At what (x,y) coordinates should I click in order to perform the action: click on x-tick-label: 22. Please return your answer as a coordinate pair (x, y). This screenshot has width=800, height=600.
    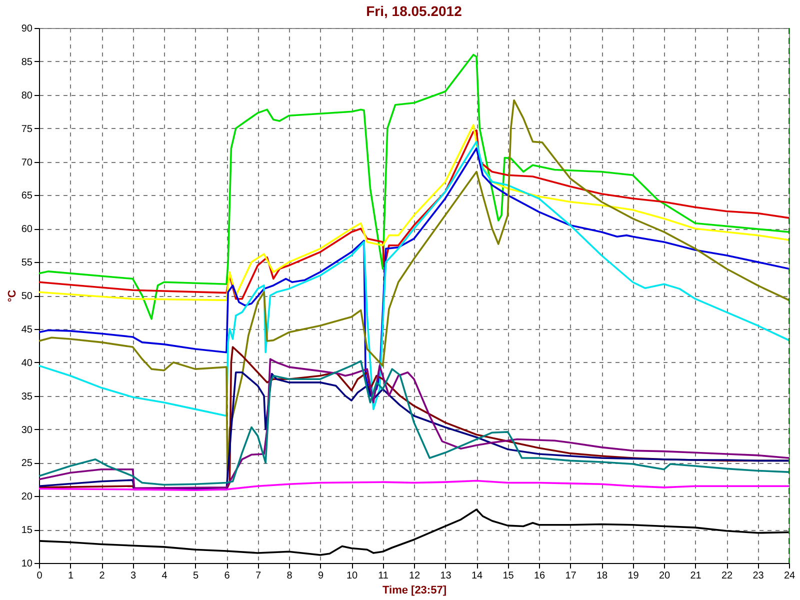
    Looking at the image, I should click on (727, 576).